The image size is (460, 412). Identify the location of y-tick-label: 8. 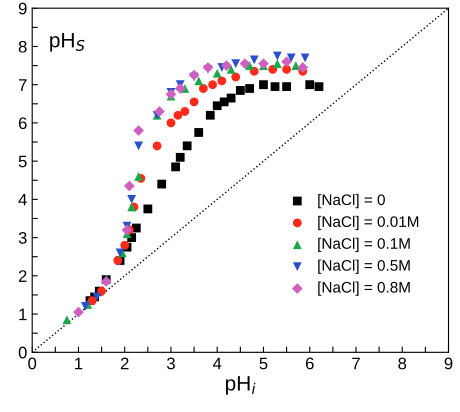
(22, 46).